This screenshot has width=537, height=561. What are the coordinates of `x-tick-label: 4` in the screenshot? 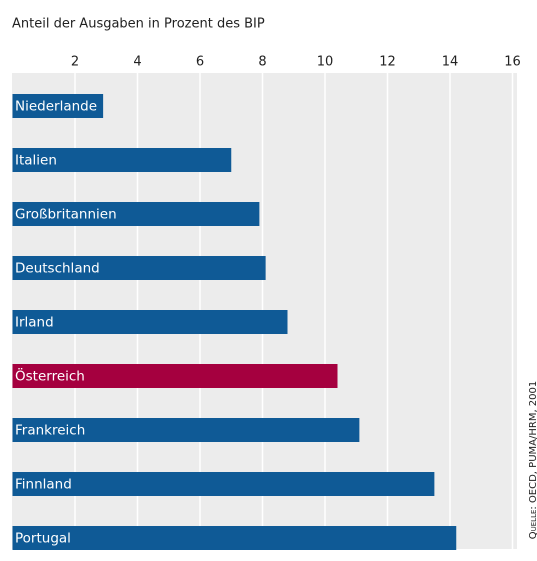 It's located at (137, 62).